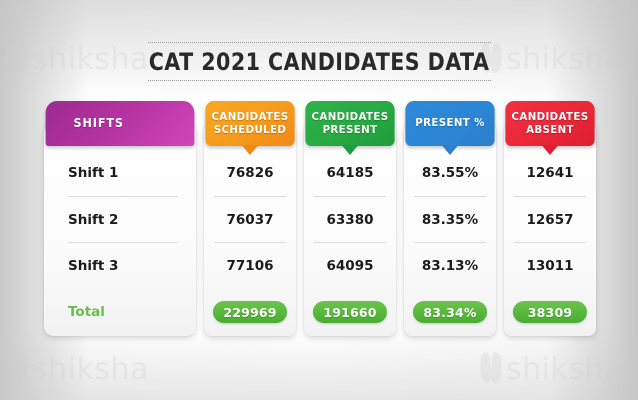  I want to click on cell-absent: 12641, so click(550, 173).